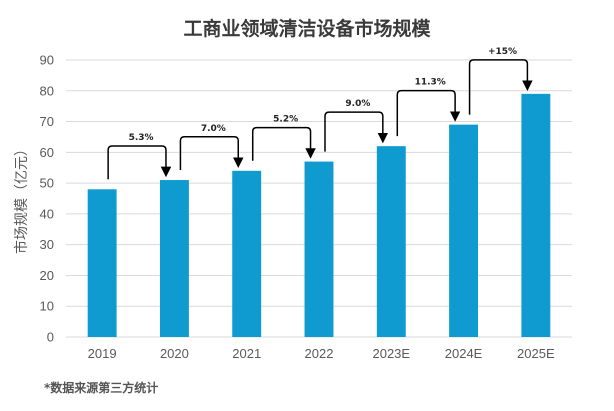  What do you see at coordinates (50, 337) in the screenshot?
I see `y-tick-label: 0` at bounding box center [50, 337].